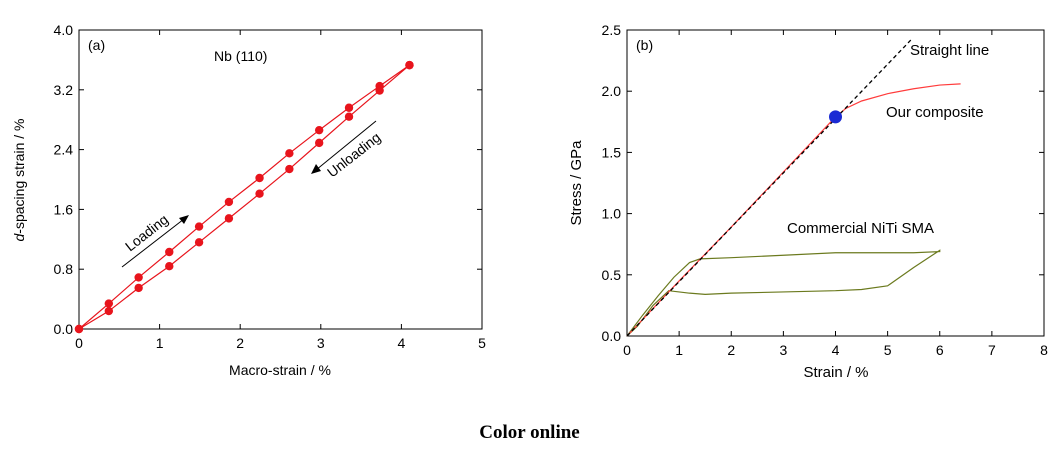  I want to click on annotation-nb110: Nb (110), so click(240, 56).